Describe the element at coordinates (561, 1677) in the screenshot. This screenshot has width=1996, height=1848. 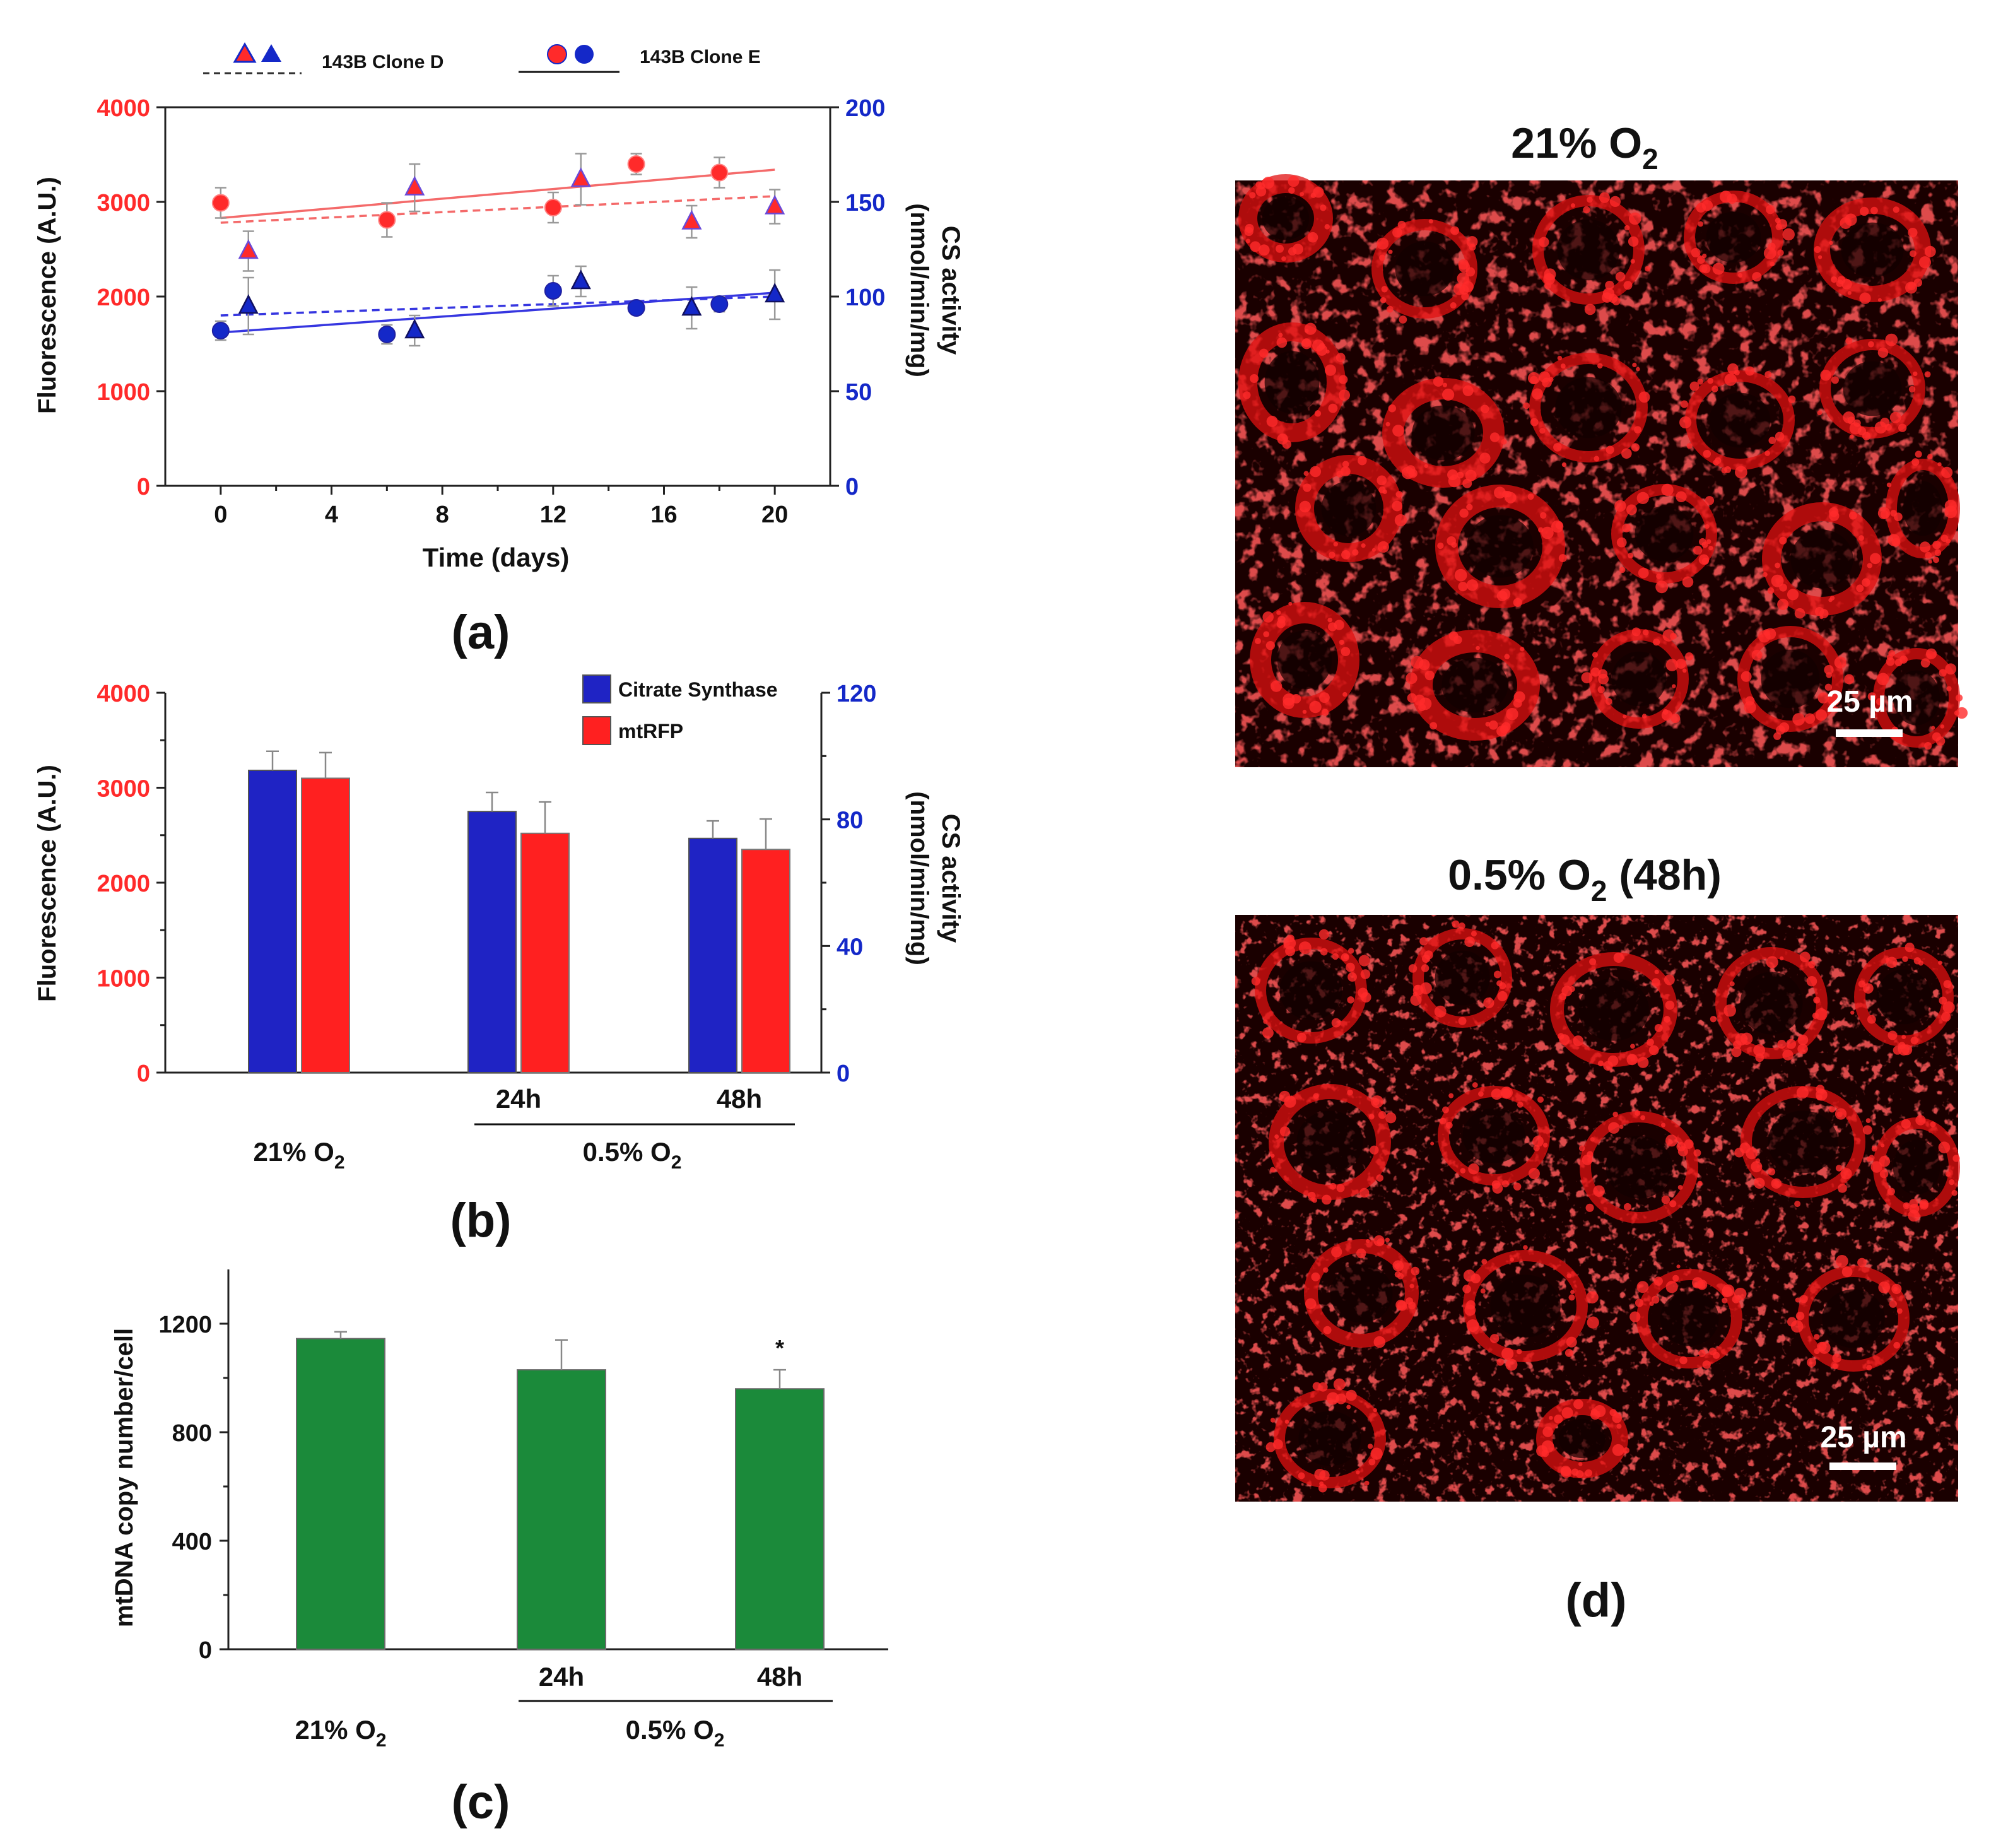
I see `category-label-24h-c: 24h` at that location.